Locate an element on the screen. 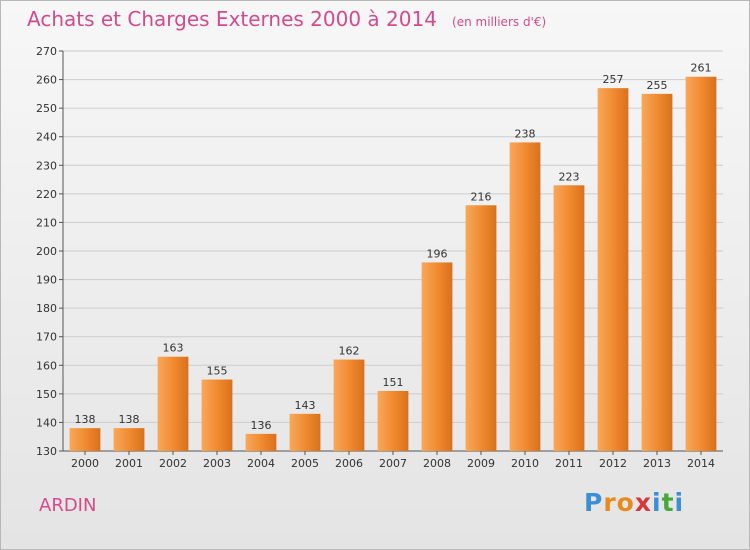 The image size is (750, 550). bar-value-label: 196 is located at coordinates (437, 253).